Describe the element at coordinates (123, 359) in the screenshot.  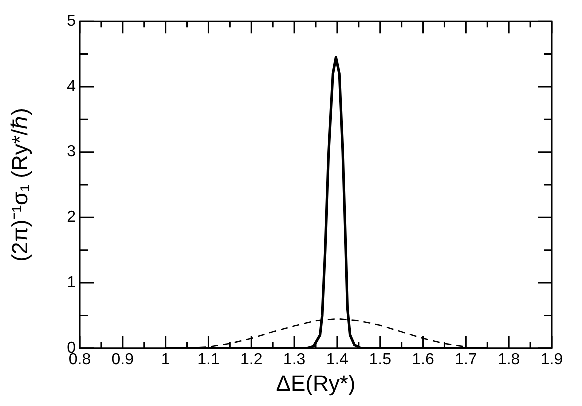
I see `x-tick-label: 0.9` at that location.